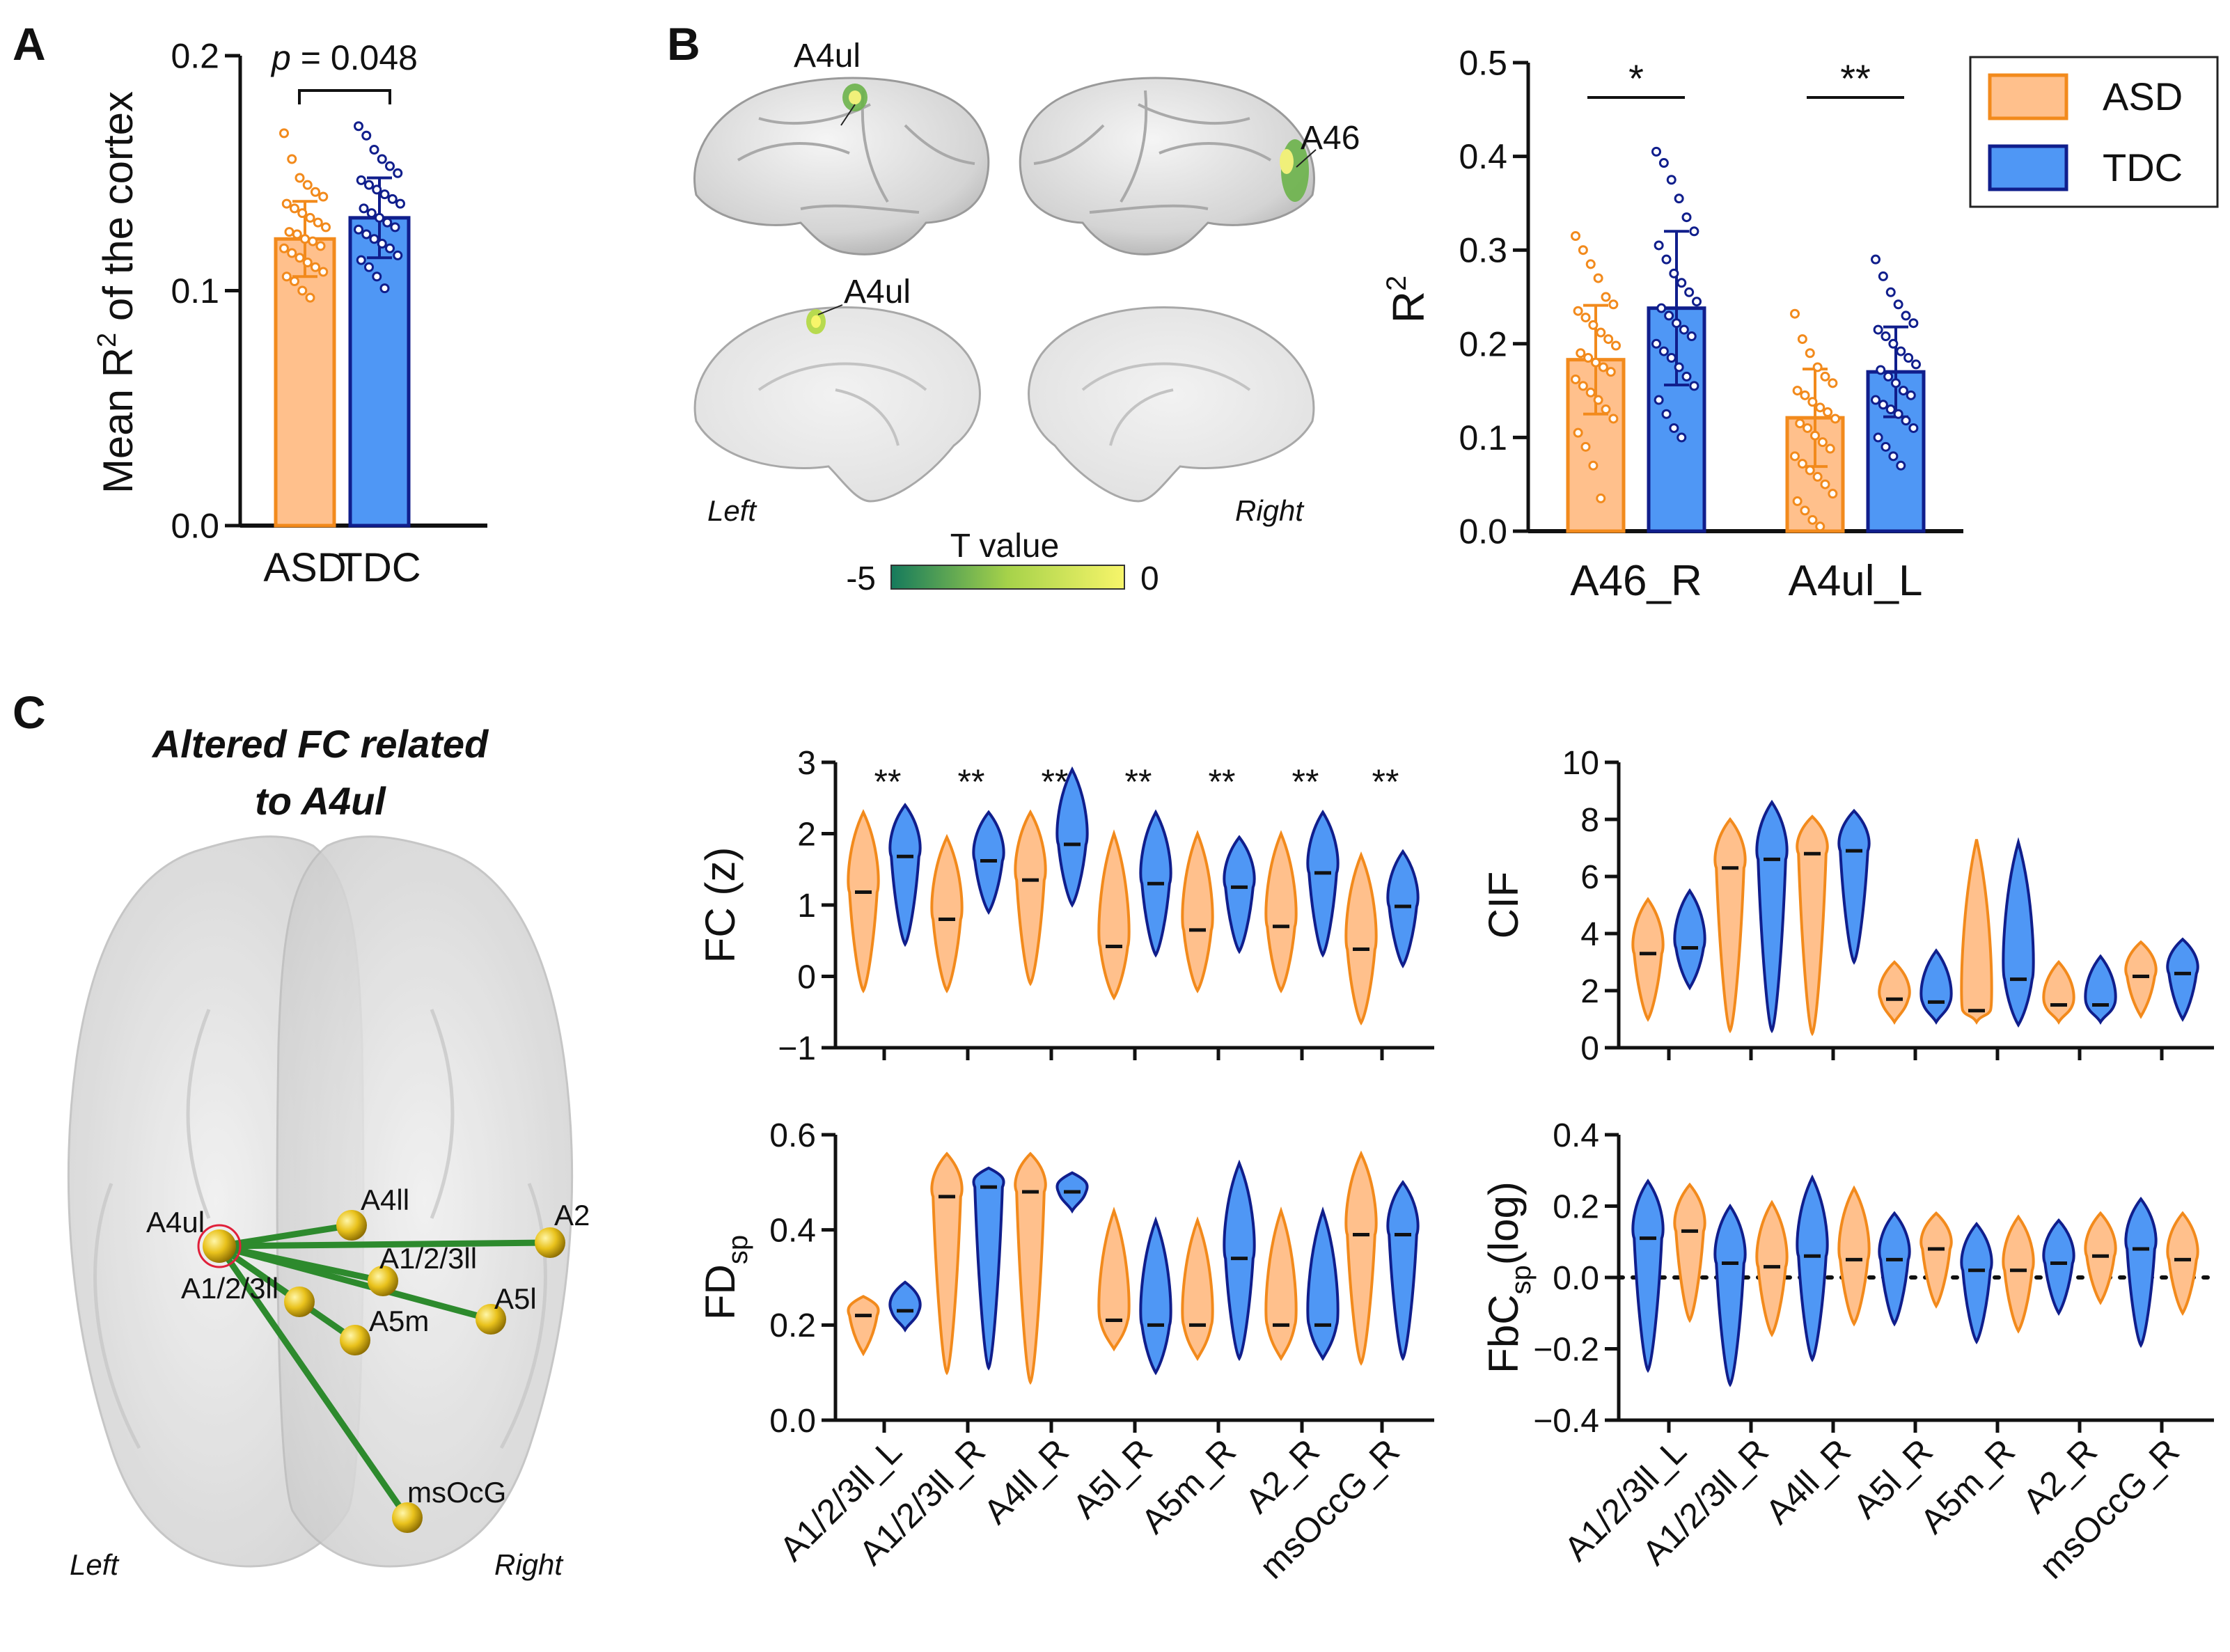 The height and width of the screenshot is (1652, 2230). I want to click on brain-left-lateral, so click(841, 166).